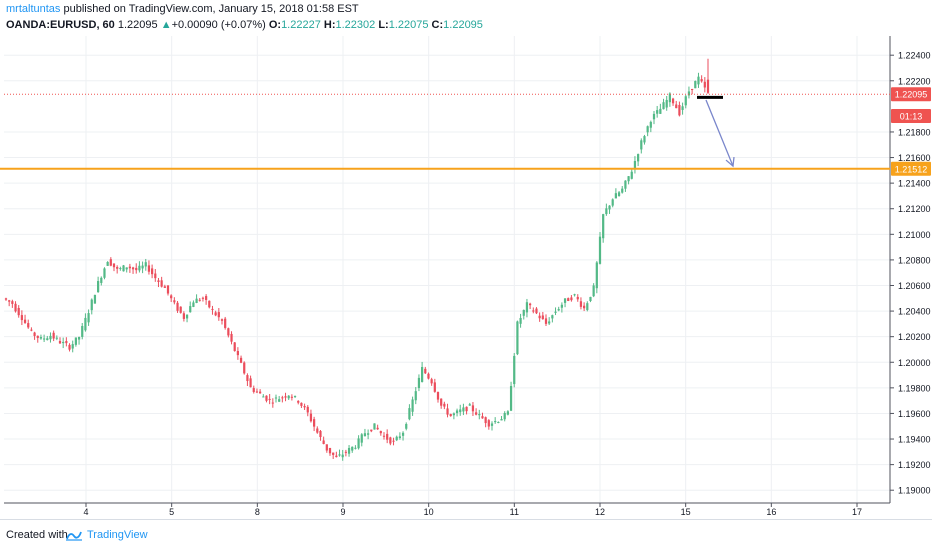  What do you see at coordinates (60, 25) in the screenshot?
I see `symbol-name: OANDA:EURUSD, 60` at bounding box center [60, 25].